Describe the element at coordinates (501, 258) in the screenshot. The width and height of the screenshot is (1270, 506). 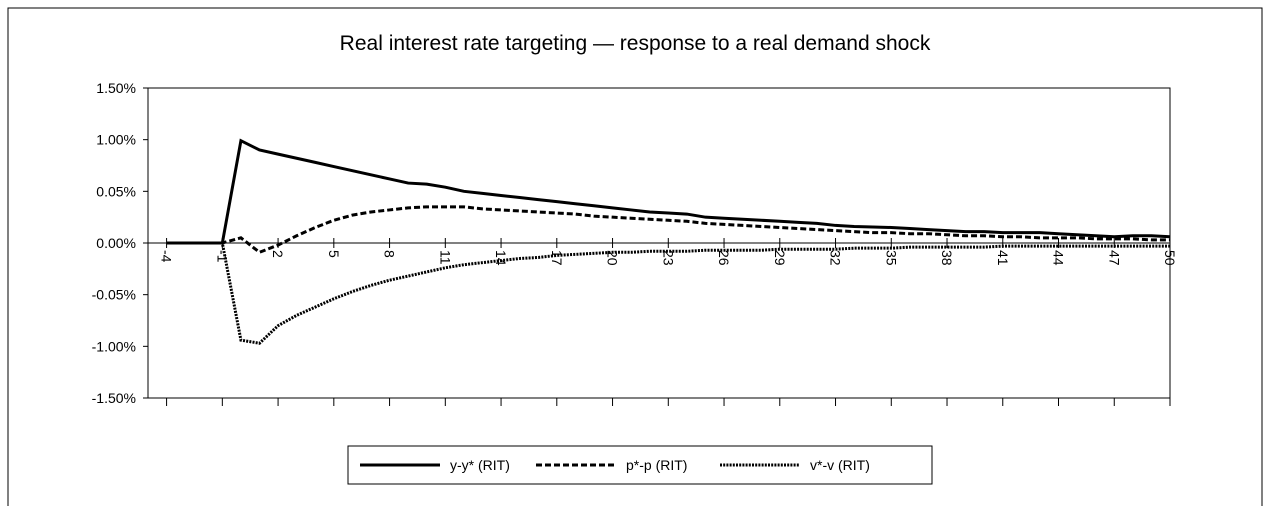
I see `x-tick-label: 14` at that location.